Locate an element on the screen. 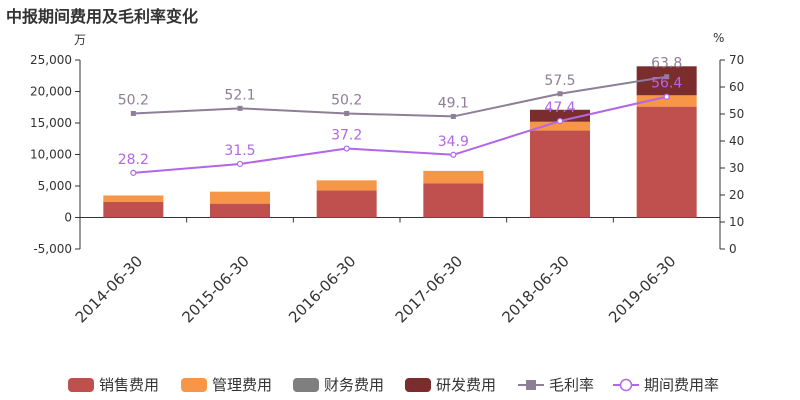 The width and height of the screenshot is (800, 400). data-label-expense-rate: 34.9 is located at coordinates (453, 142).